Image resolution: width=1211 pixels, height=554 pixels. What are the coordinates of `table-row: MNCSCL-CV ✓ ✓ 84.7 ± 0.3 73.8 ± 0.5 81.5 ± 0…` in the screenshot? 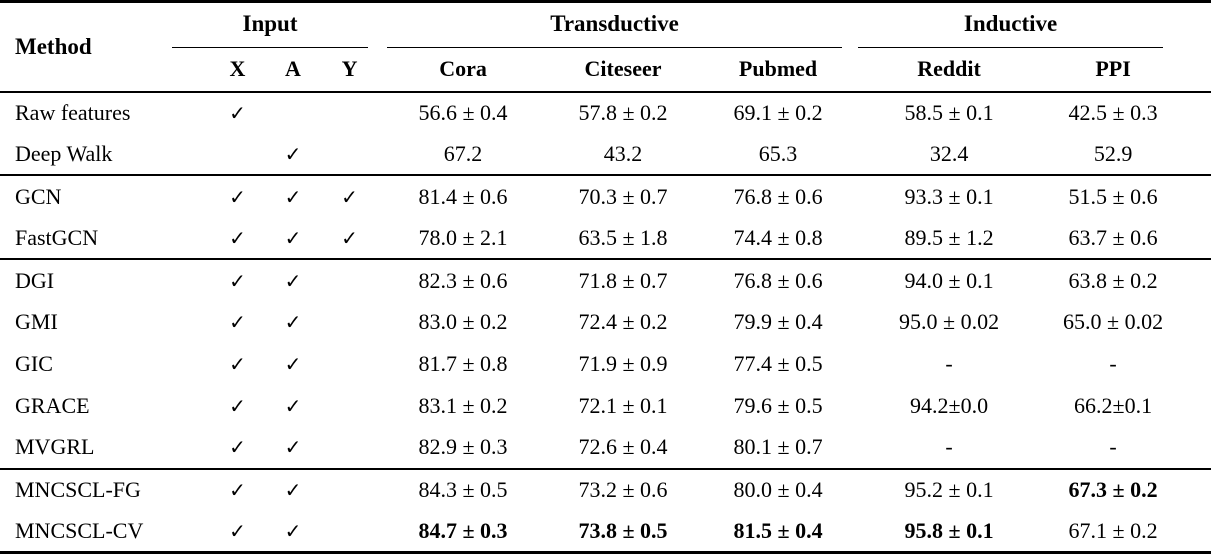 It's located at (605, 532).